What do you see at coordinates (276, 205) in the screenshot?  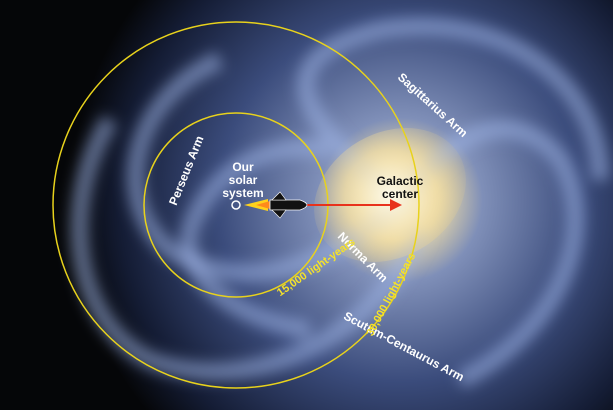 I see `rocket-icon` at bounding box center [276, 205].